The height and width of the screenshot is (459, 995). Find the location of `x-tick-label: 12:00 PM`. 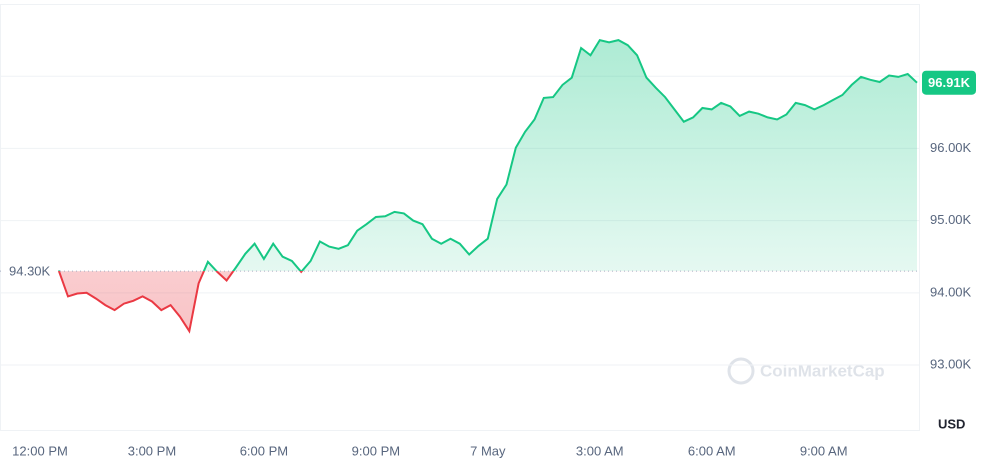

x-tick-label: 12:00 PM is located at coordinates (40, 450).